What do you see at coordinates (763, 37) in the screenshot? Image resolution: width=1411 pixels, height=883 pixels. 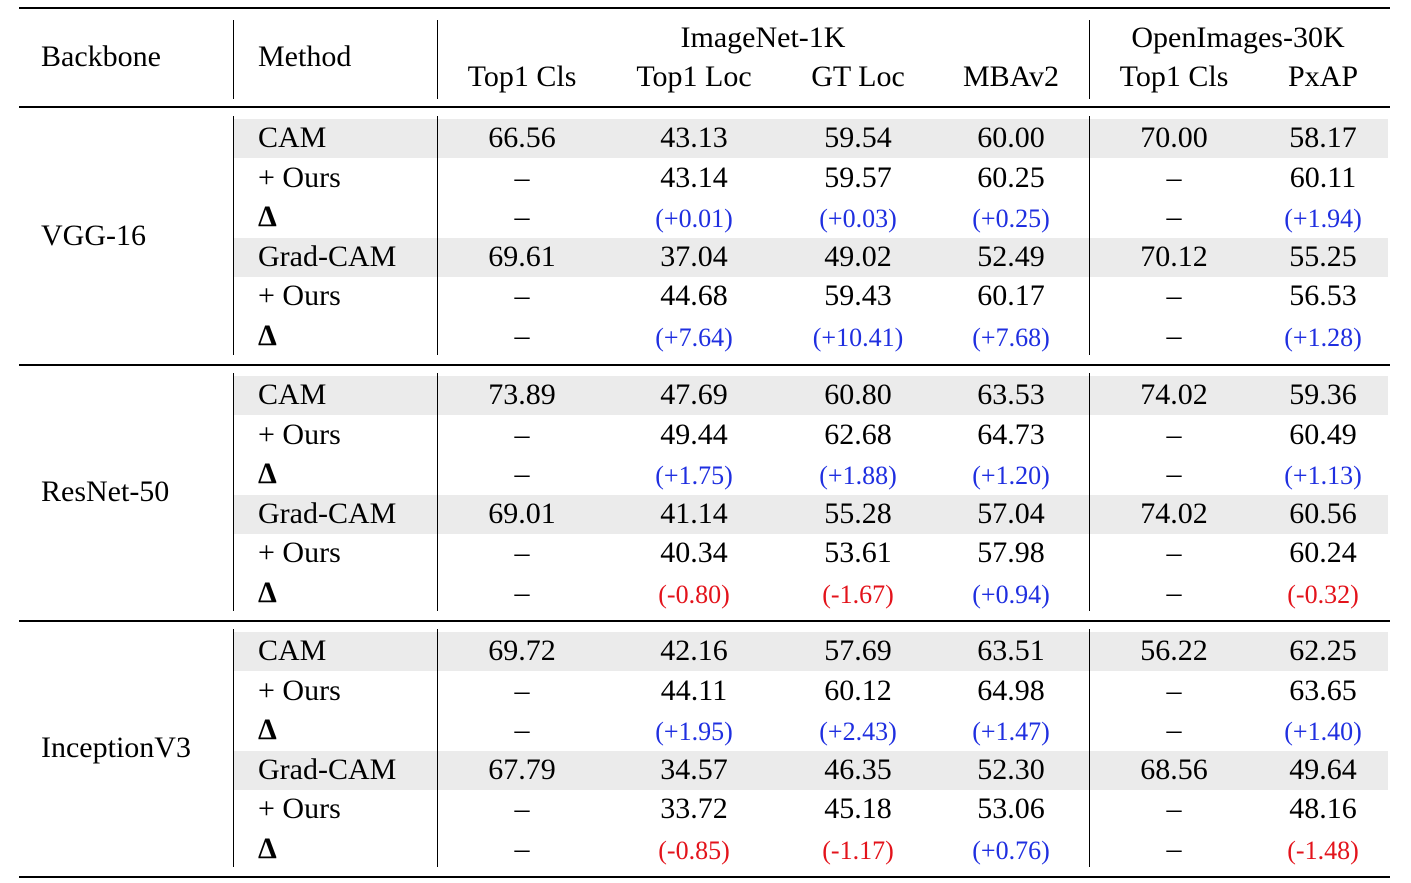 I see `header-group-imagenet: ImageNet-1K` at bounding box center [763, 37].